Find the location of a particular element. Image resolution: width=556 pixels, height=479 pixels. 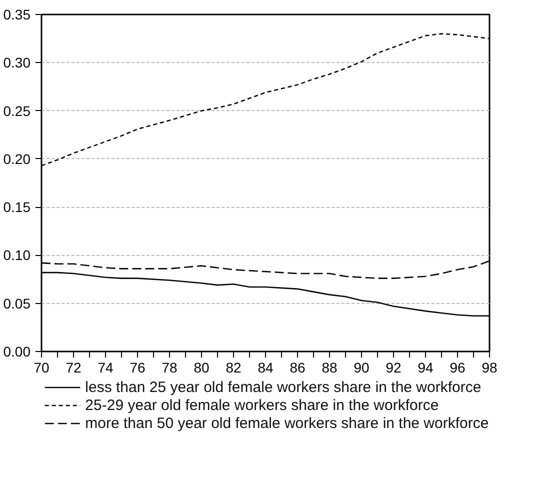

x-tick-label: 96 is located at coordinates (458, 368).